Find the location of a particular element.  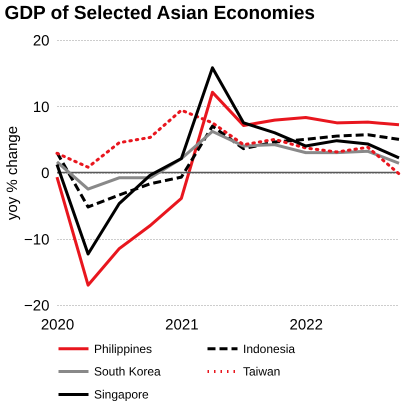

y-tick-label: −20 is located at coordinates (37, 306).